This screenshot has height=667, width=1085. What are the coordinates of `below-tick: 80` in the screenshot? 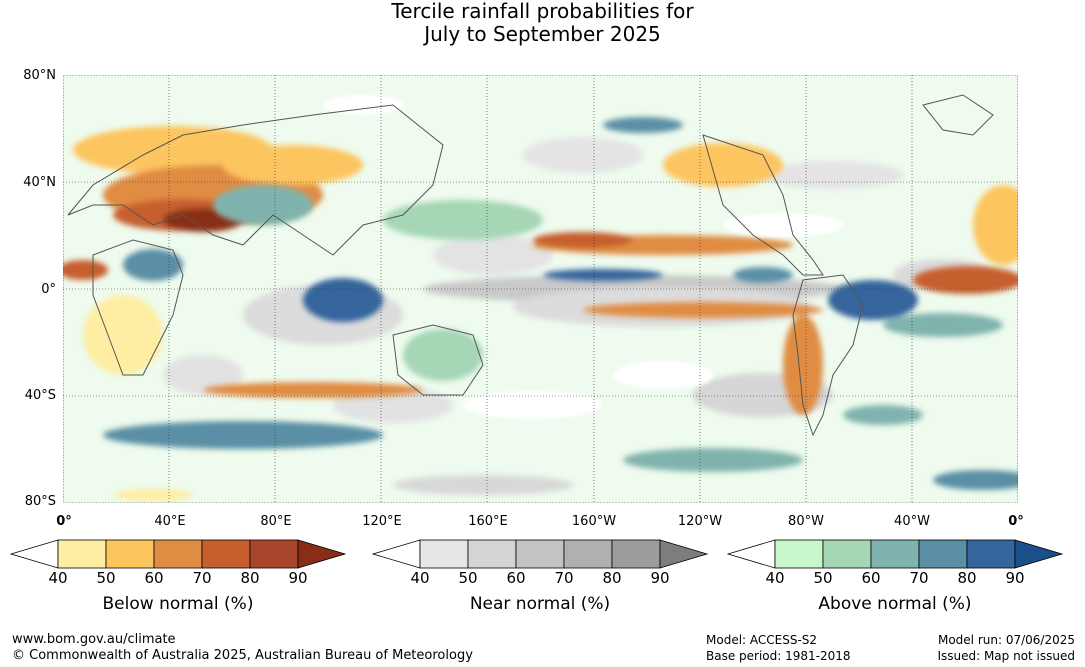 It's located at (250, 578).